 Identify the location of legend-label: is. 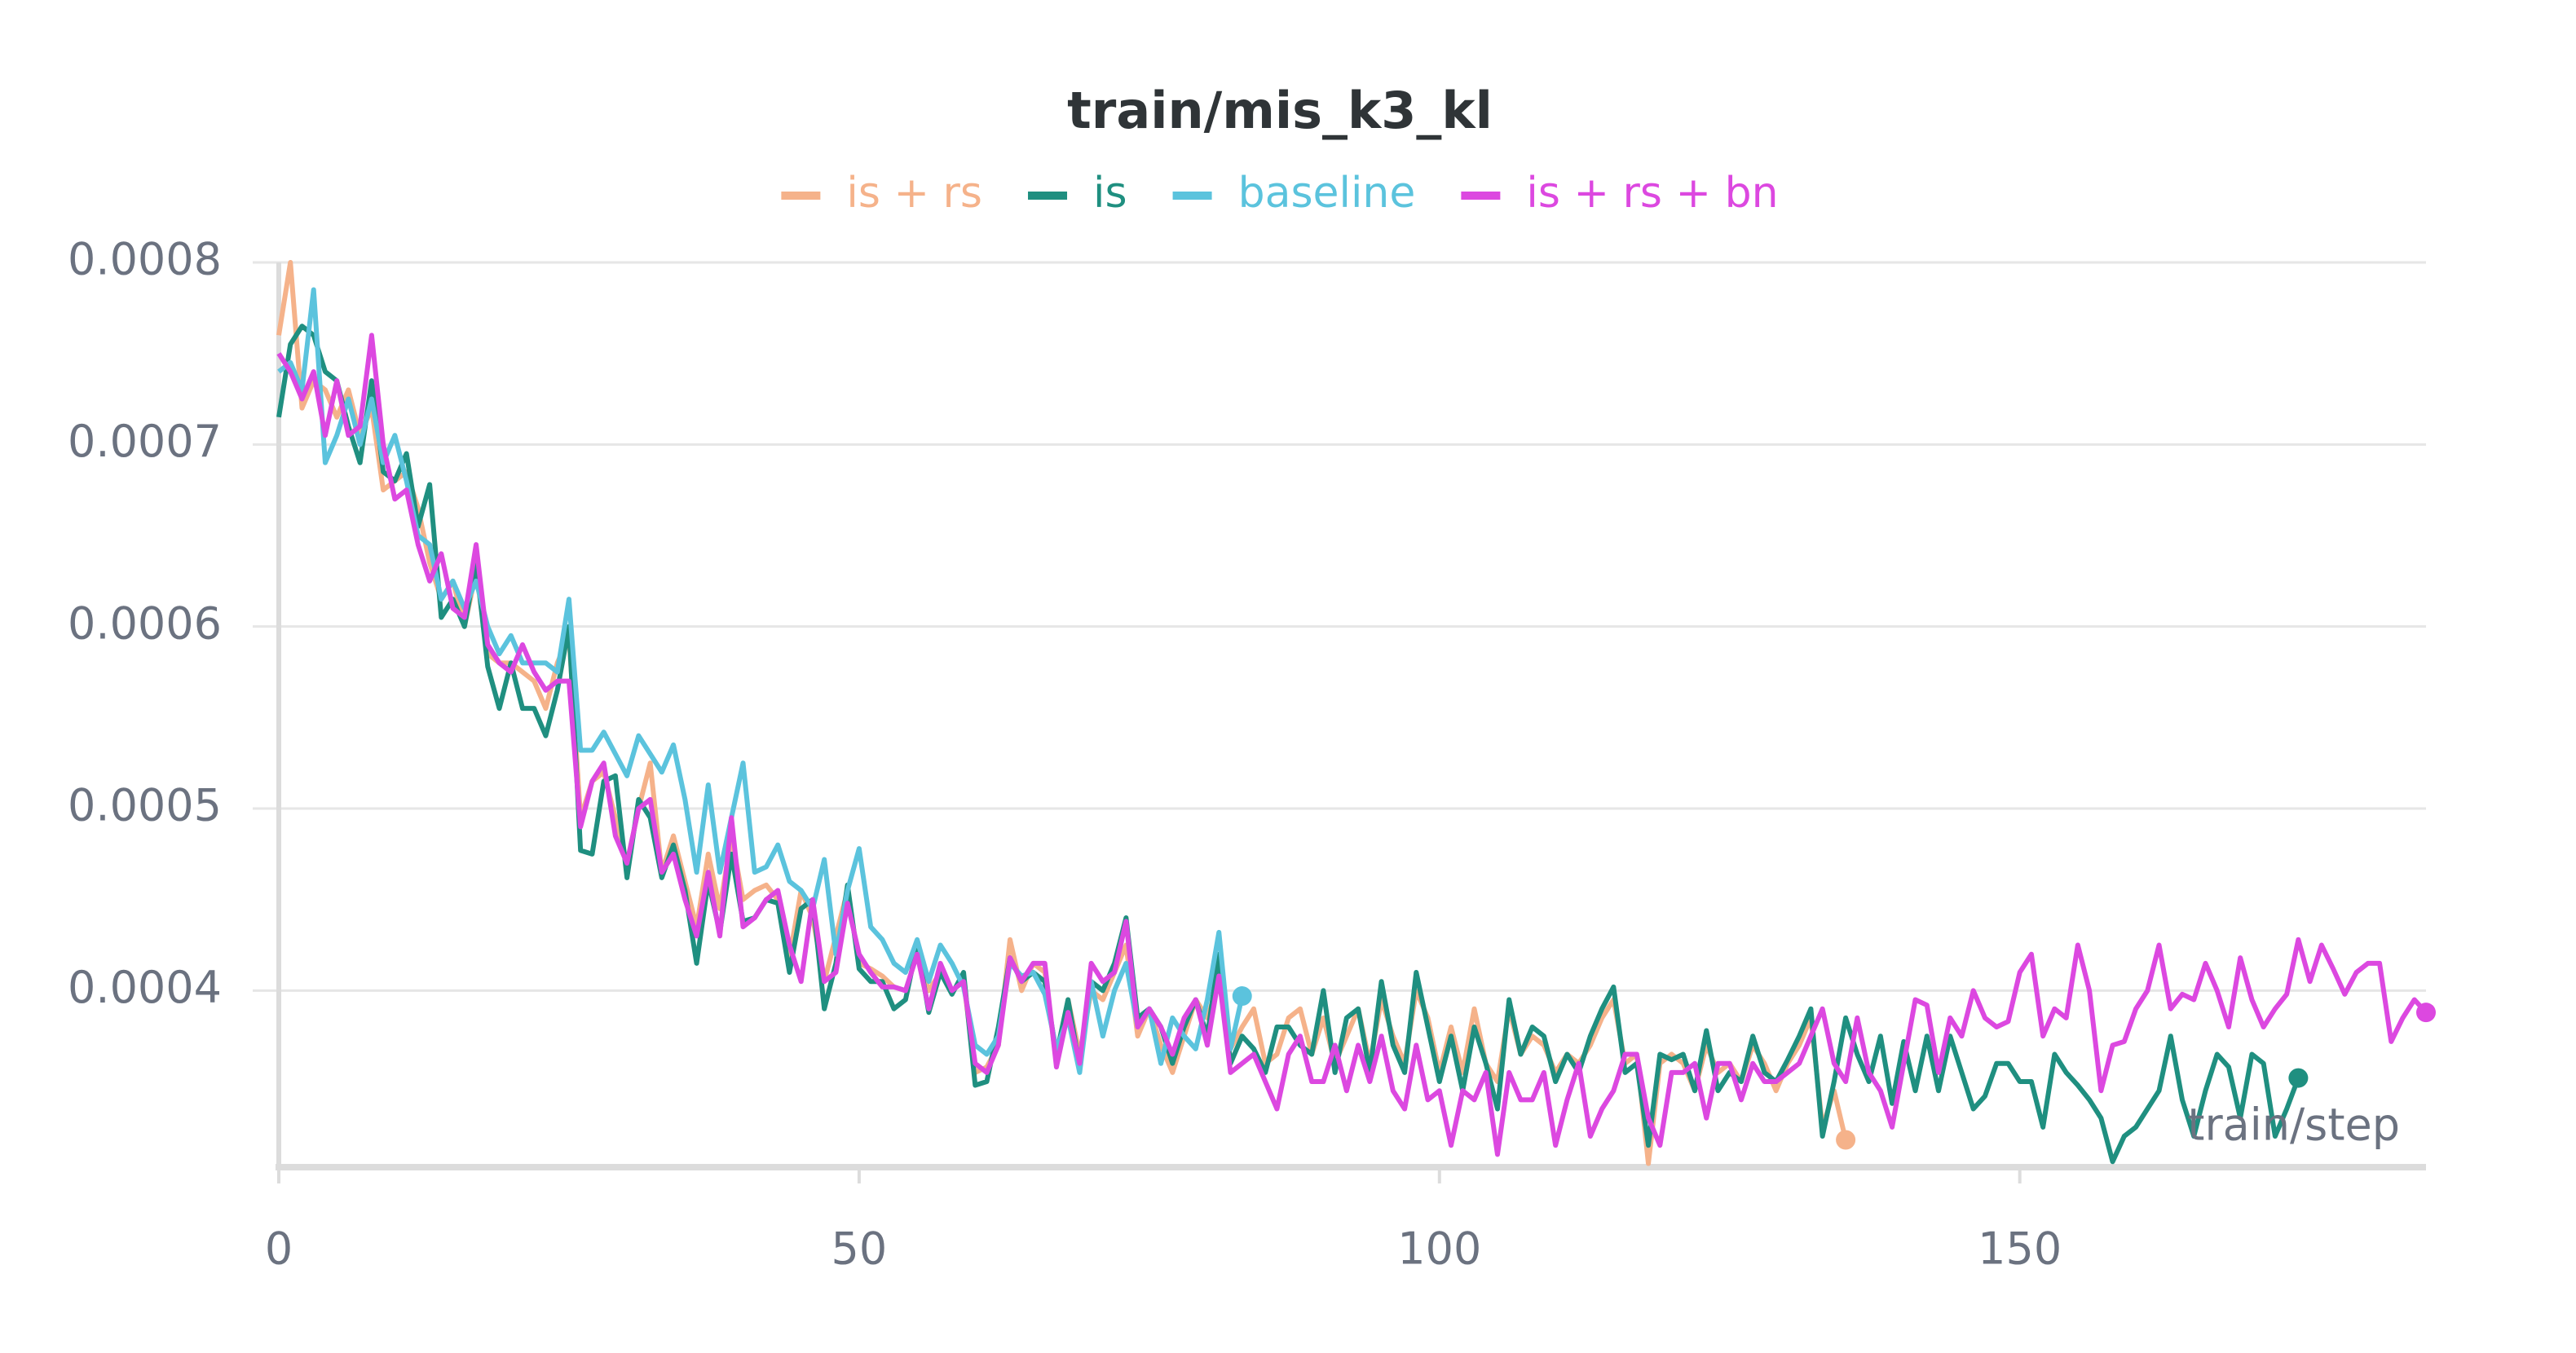
(1110, 193).